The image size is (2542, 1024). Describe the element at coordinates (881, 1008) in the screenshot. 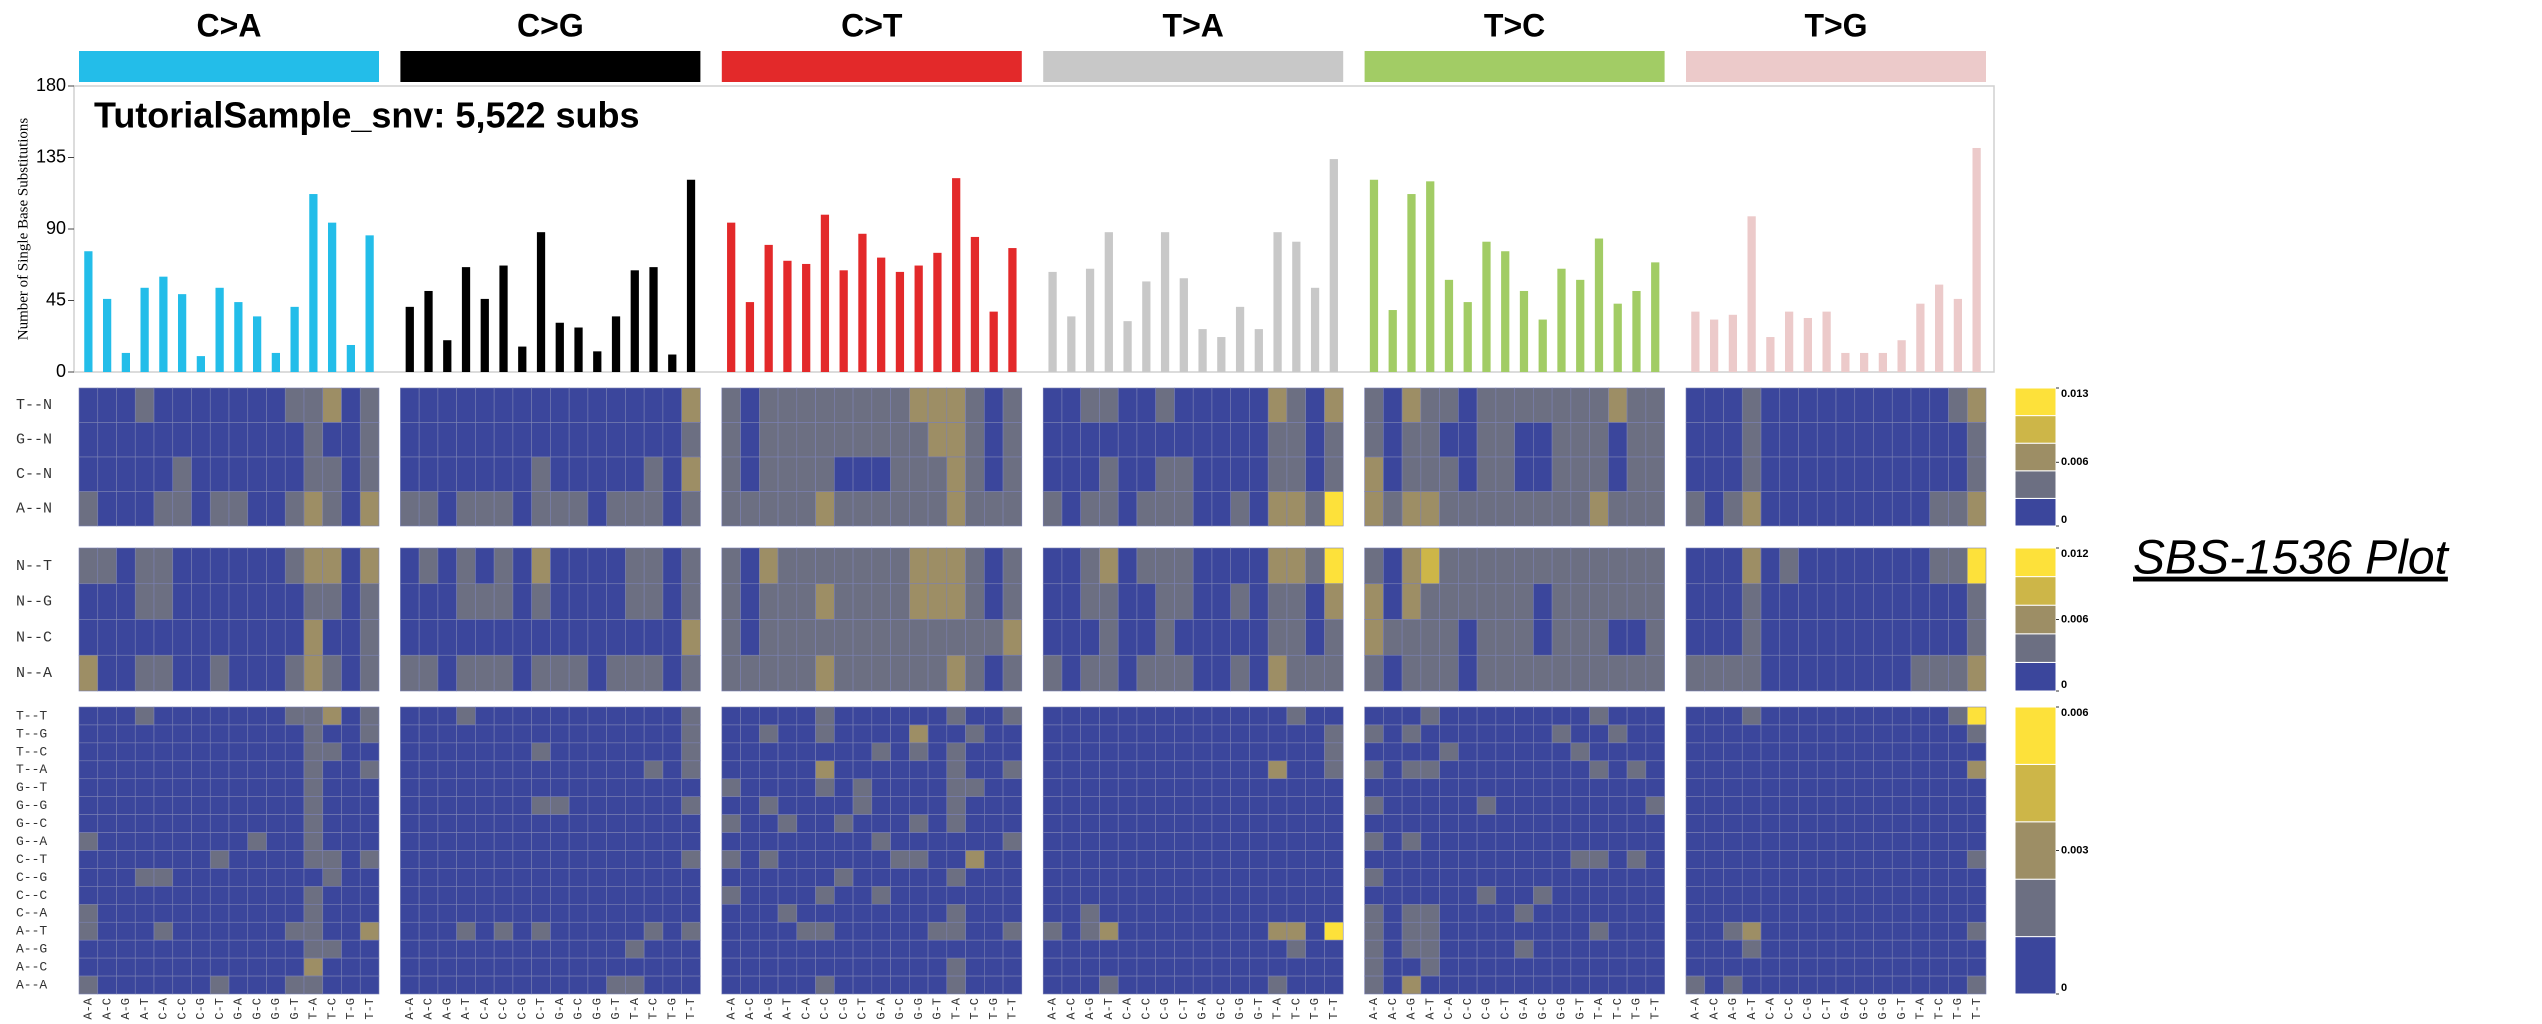

I see `x-tick-label: G-A` at that location.